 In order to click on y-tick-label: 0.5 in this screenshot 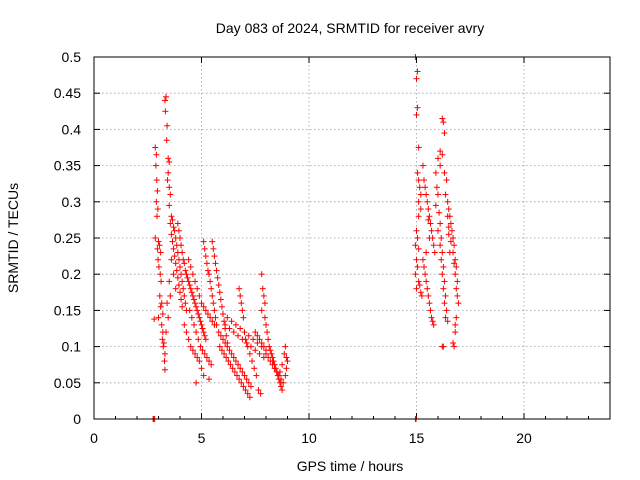, I will do `click(72, 57)`.